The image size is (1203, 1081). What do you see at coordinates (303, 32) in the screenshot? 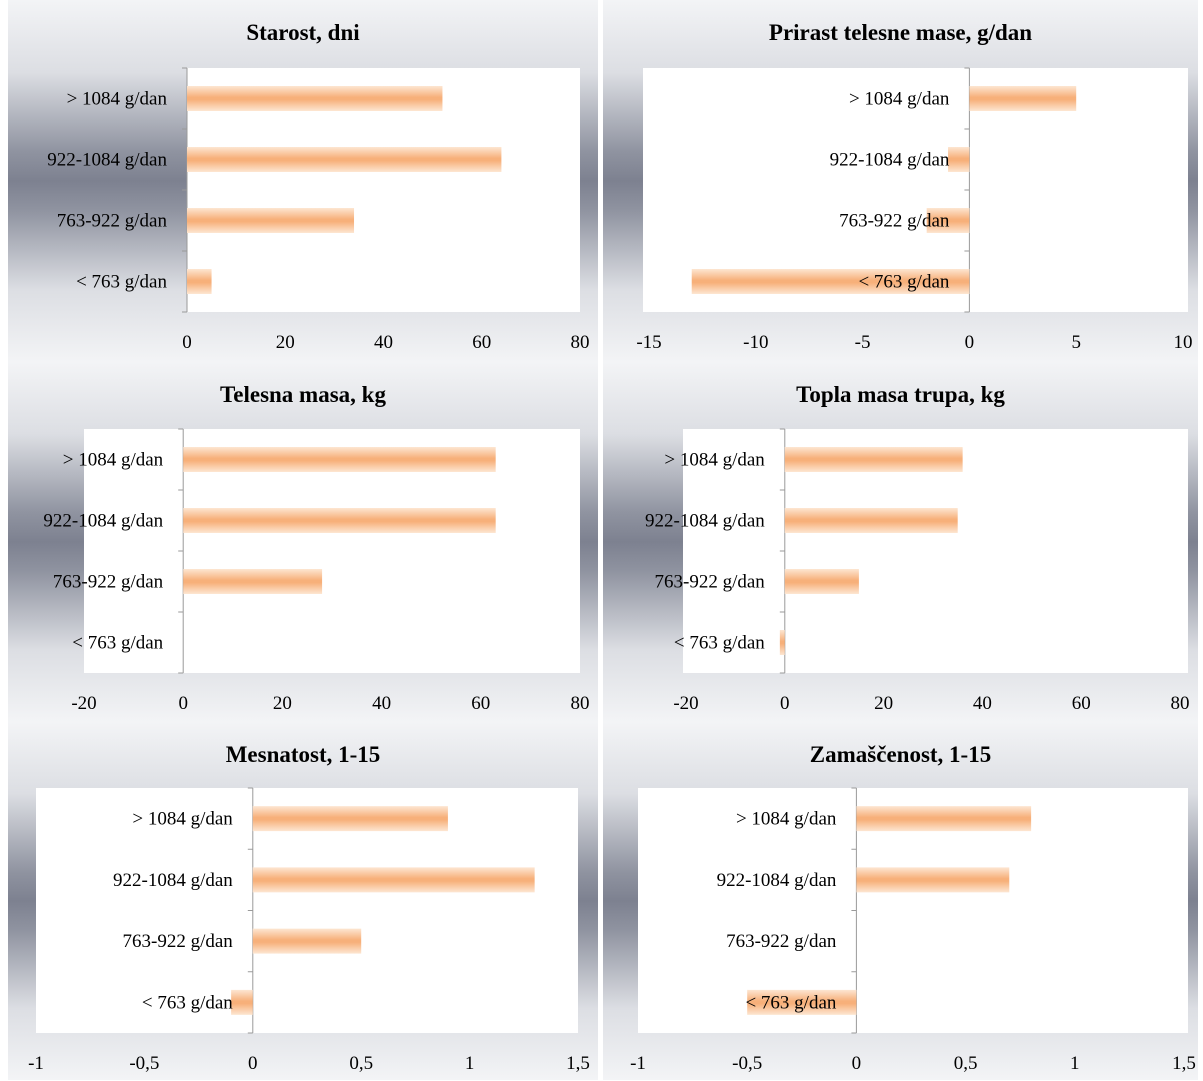
I see `chart-title: Starost, dni` at bounding box center [303, 32].